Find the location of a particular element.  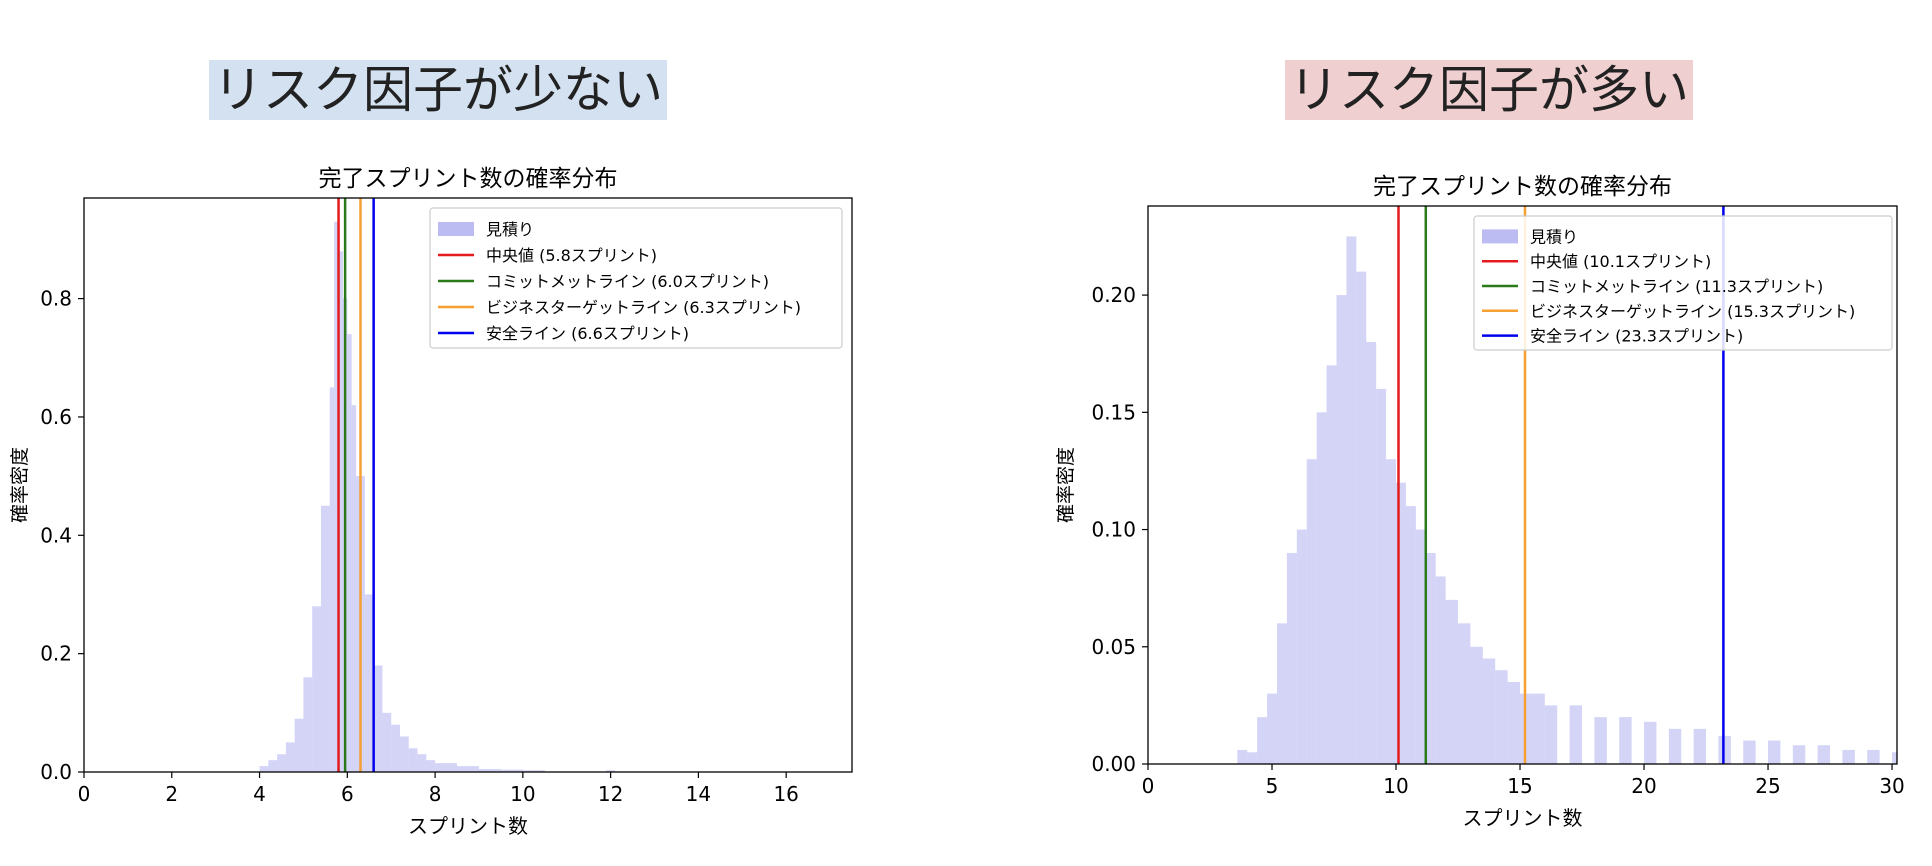

y-tick-label: 0.4 is located at coordinates (56, 535).